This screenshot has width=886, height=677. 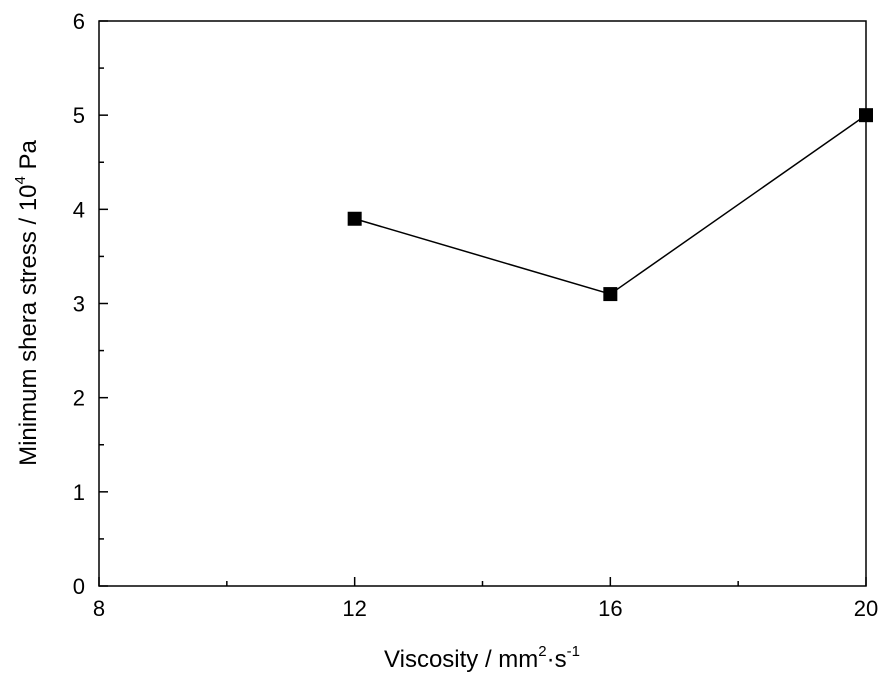 I want to click on y-tick-label: 2, so click(x=79, y=398).